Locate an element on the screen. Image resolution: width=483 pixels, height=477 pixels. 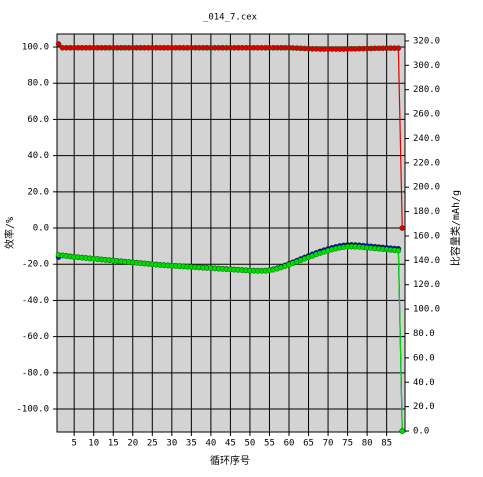
x-axis-label: 循环序号 is located at coordinates (230, 460).